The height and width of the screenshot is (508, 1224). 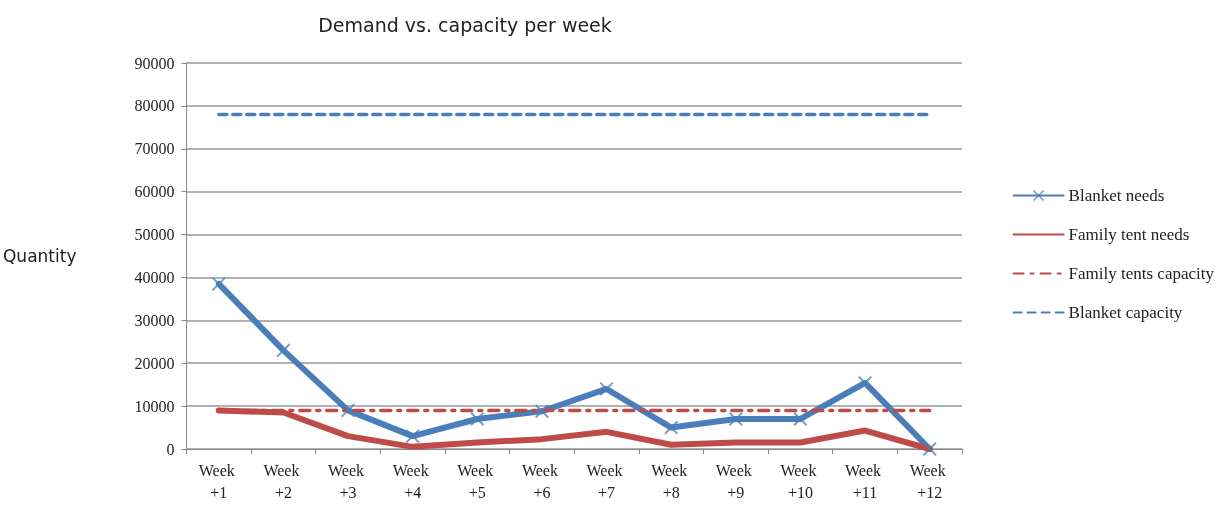 I want to click on x-tick-label: Week +6, so click(x=541, y=481).